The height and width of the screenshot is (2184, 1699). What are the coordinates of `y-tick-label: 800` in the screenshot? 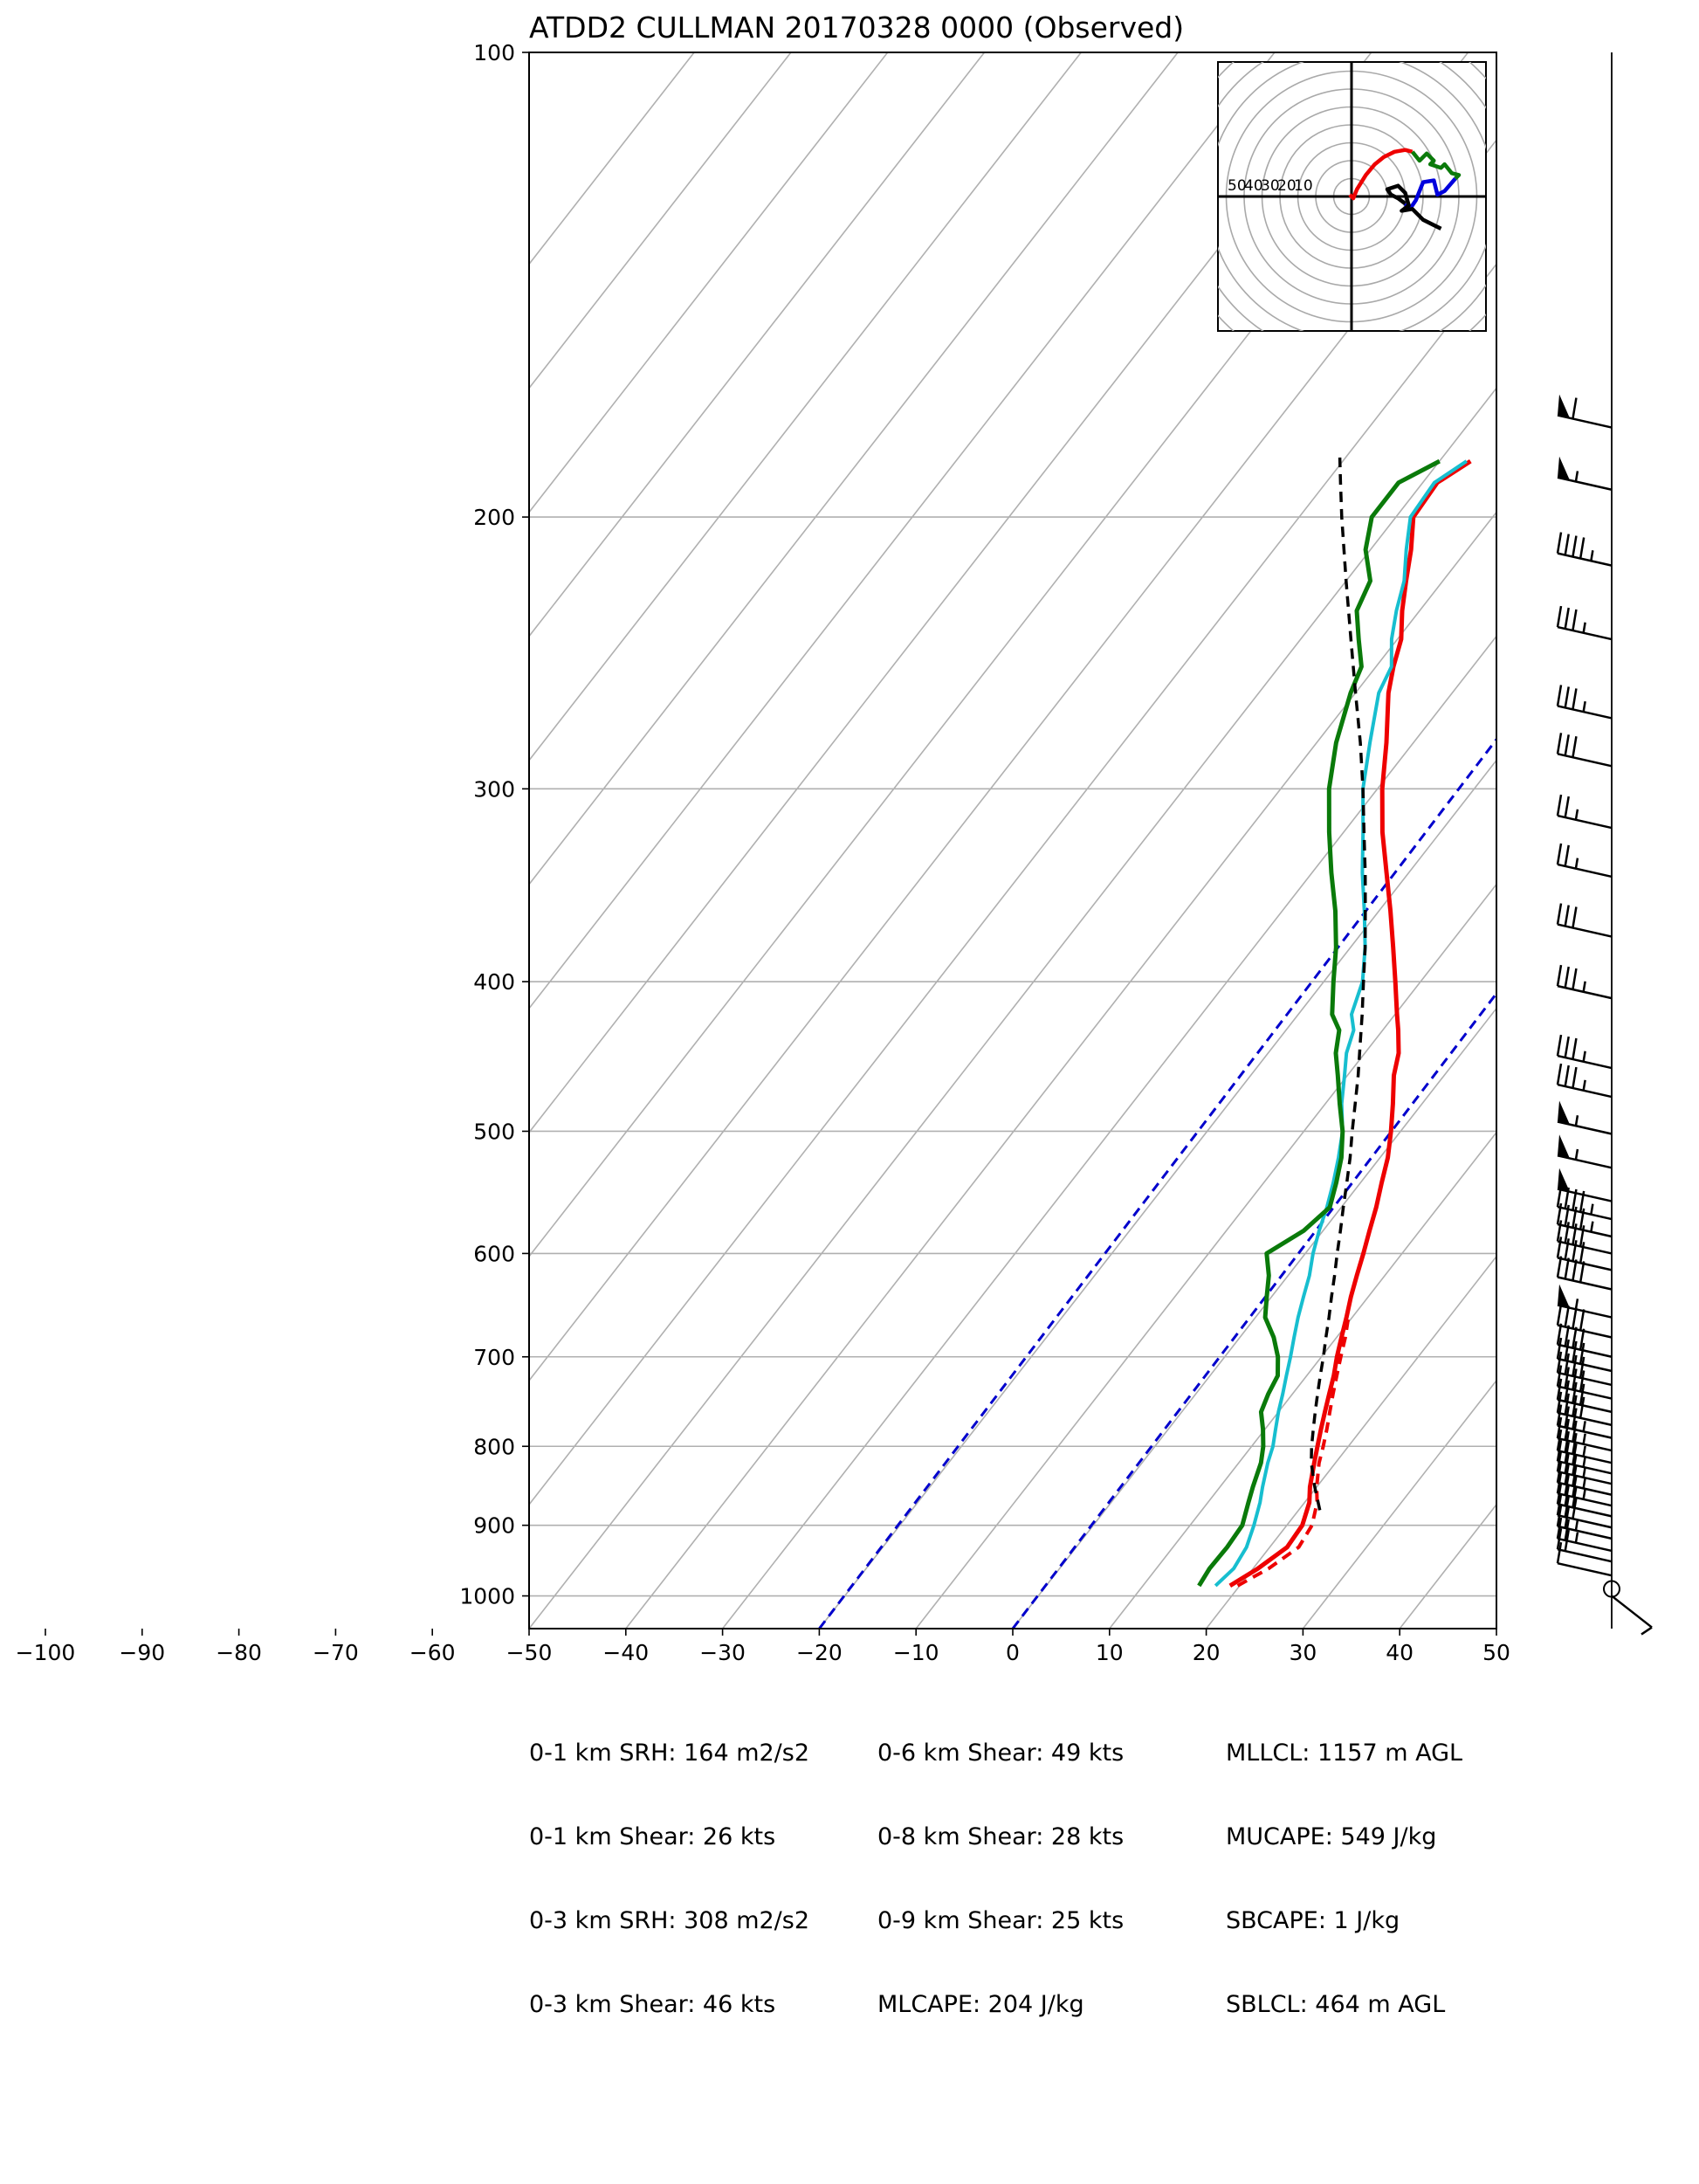 It's located at (494, 1446).